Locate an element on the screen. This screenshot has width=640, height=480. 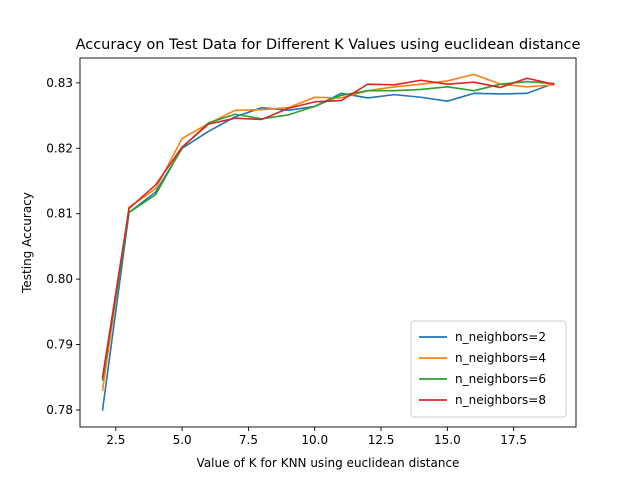
x-tick-label: 15.0 is located at coordinates (447, 440).